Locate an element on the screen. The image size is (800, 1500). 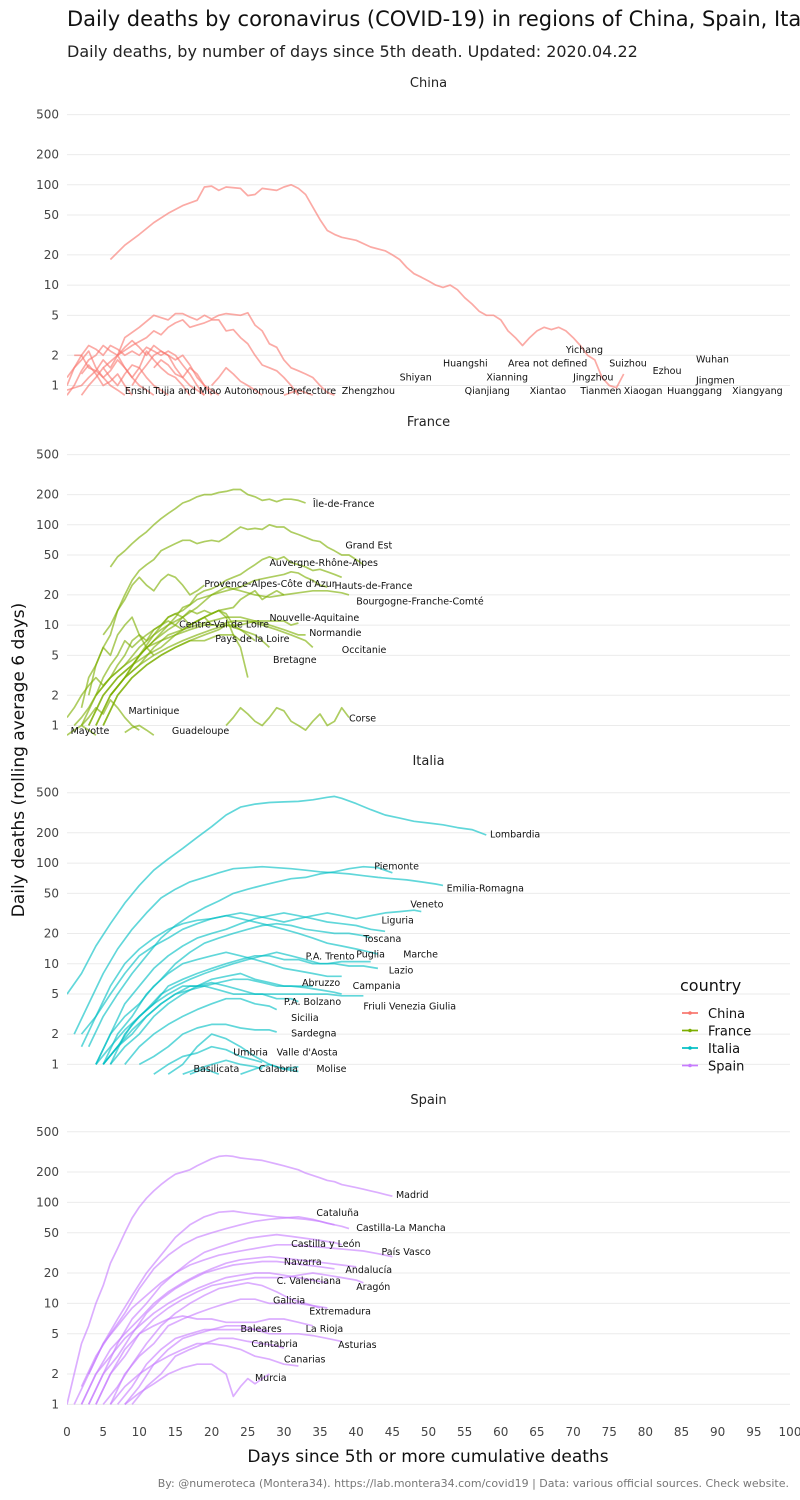
x-tick-label: 100 is located at coordinates (789, 1432).